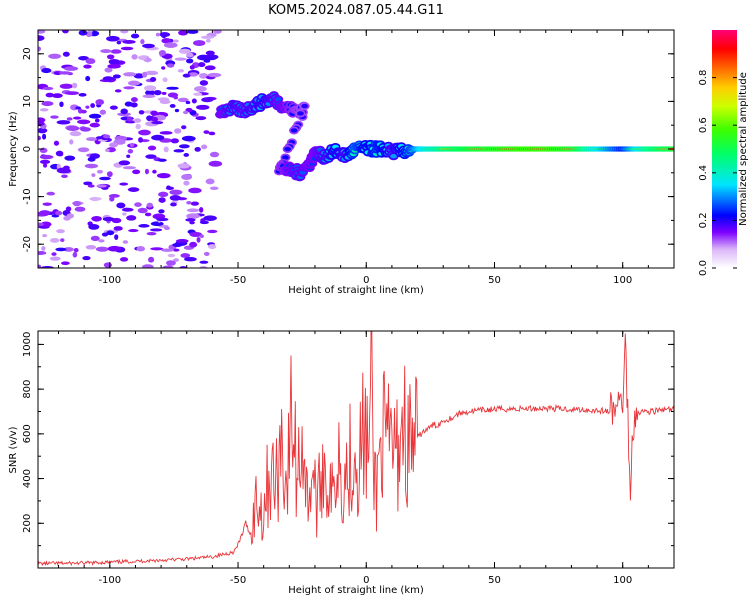  Describe the element at coordinates (724, 149) in the screenshot. I see `colorbar-gradient` at that location.